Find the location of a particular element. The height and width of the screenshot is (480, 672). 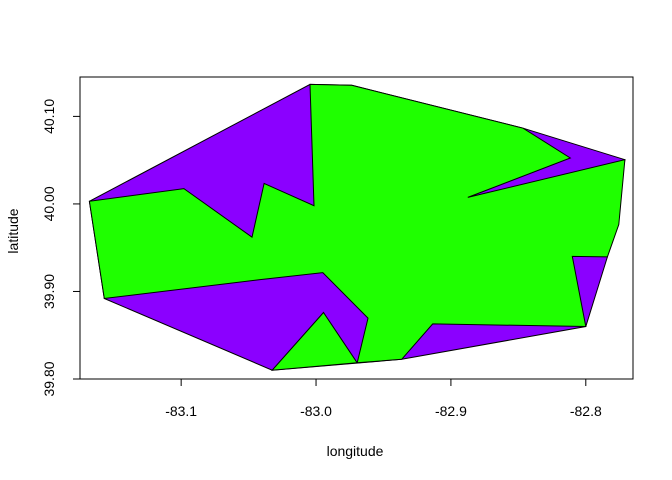

x-tick-label: -83.0 is located at coordinates (316, 411).